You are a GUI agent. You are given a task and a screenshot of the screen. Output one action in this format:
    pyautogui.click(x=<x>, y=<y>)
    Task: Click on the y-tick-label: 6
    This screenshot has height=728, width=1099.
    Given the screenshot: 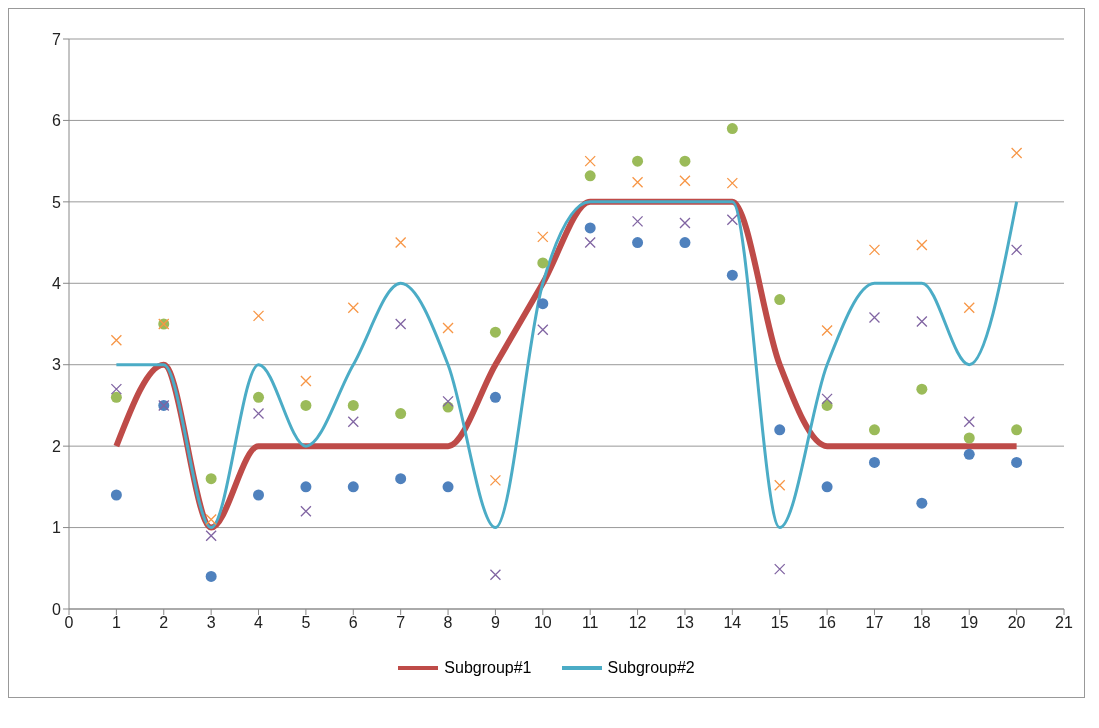 What is the action you would take?
    pyautogui.click(x=57, y=121)
    